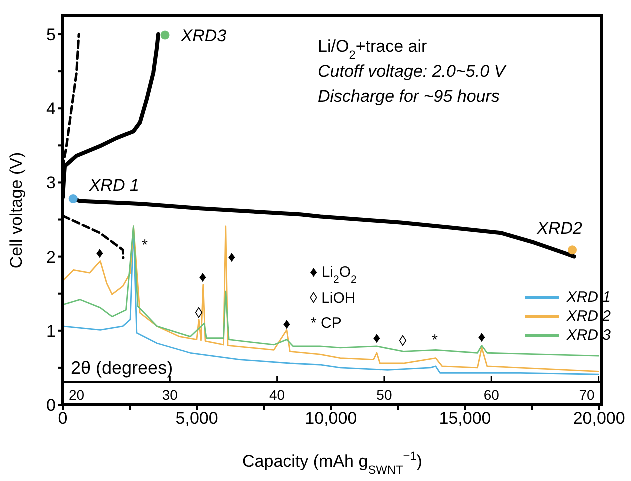 This screenshot has height=481, width=631. Describe the element at coordinates (334, 275) in the screenshot. I see `annotation: ♦ Li$_{2}$O$_{2}$` at that location.